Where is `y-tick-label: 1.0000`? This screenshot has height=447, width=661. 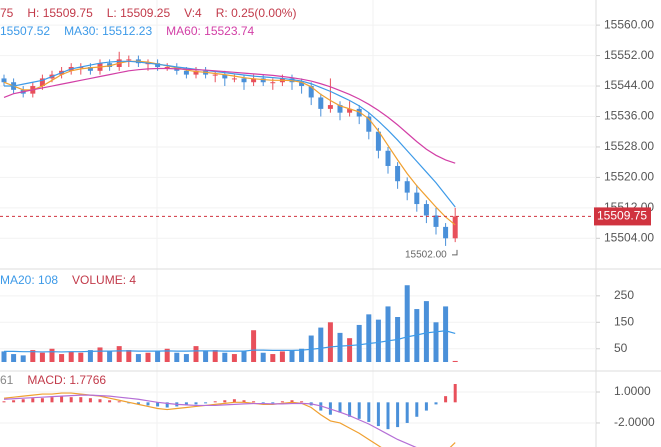
y-tick-label: 1.0000 is located at coordinates (632, 391).